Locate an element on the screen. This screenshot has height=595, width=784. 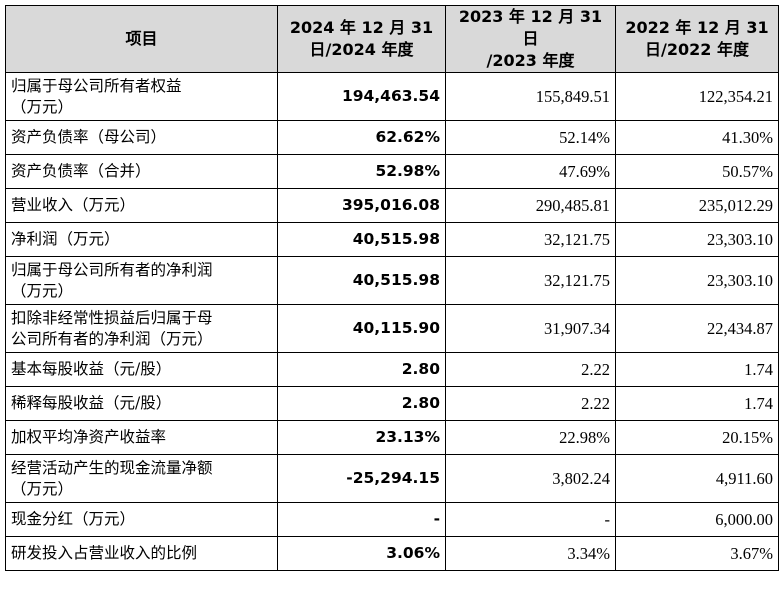
value-2024: 23.13% is located at coordinates (361, 437).